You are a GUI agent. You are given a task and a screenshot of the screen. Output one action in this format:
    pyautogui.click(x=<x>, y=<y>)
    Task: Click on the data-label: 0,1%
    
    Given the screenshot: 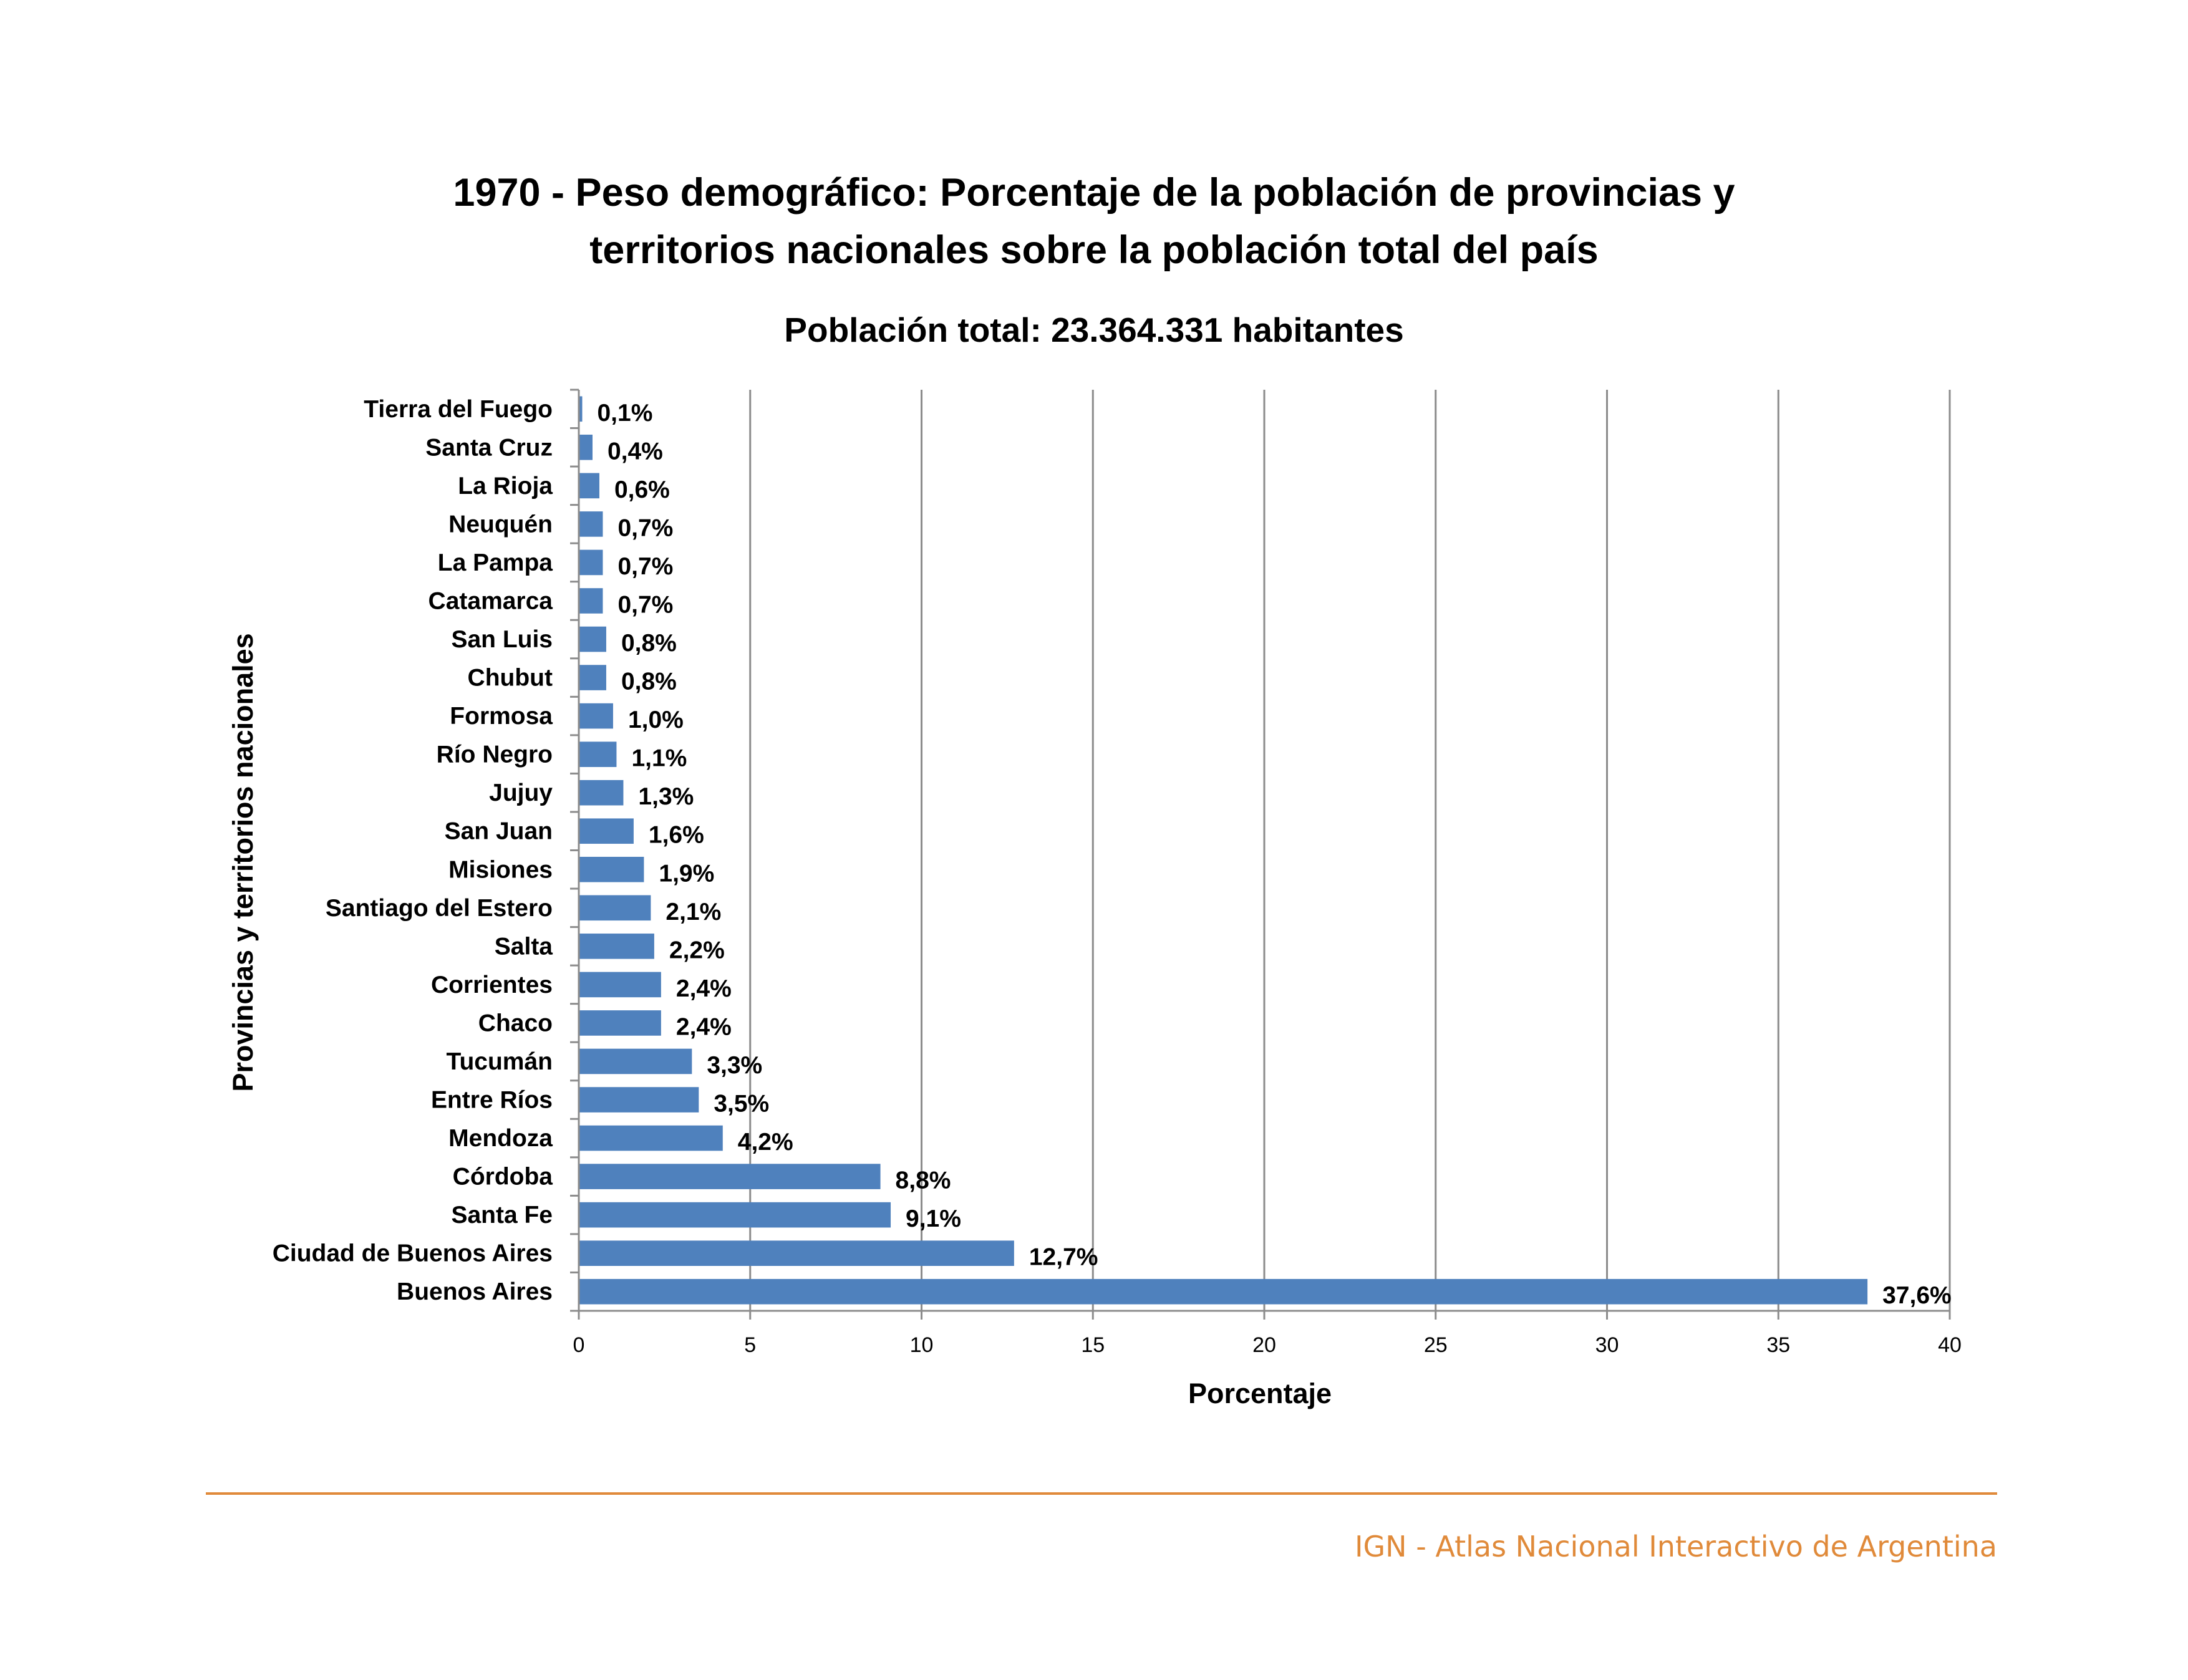 What is the action you would take?
    pyautogui.click(x=624, y=414)
    